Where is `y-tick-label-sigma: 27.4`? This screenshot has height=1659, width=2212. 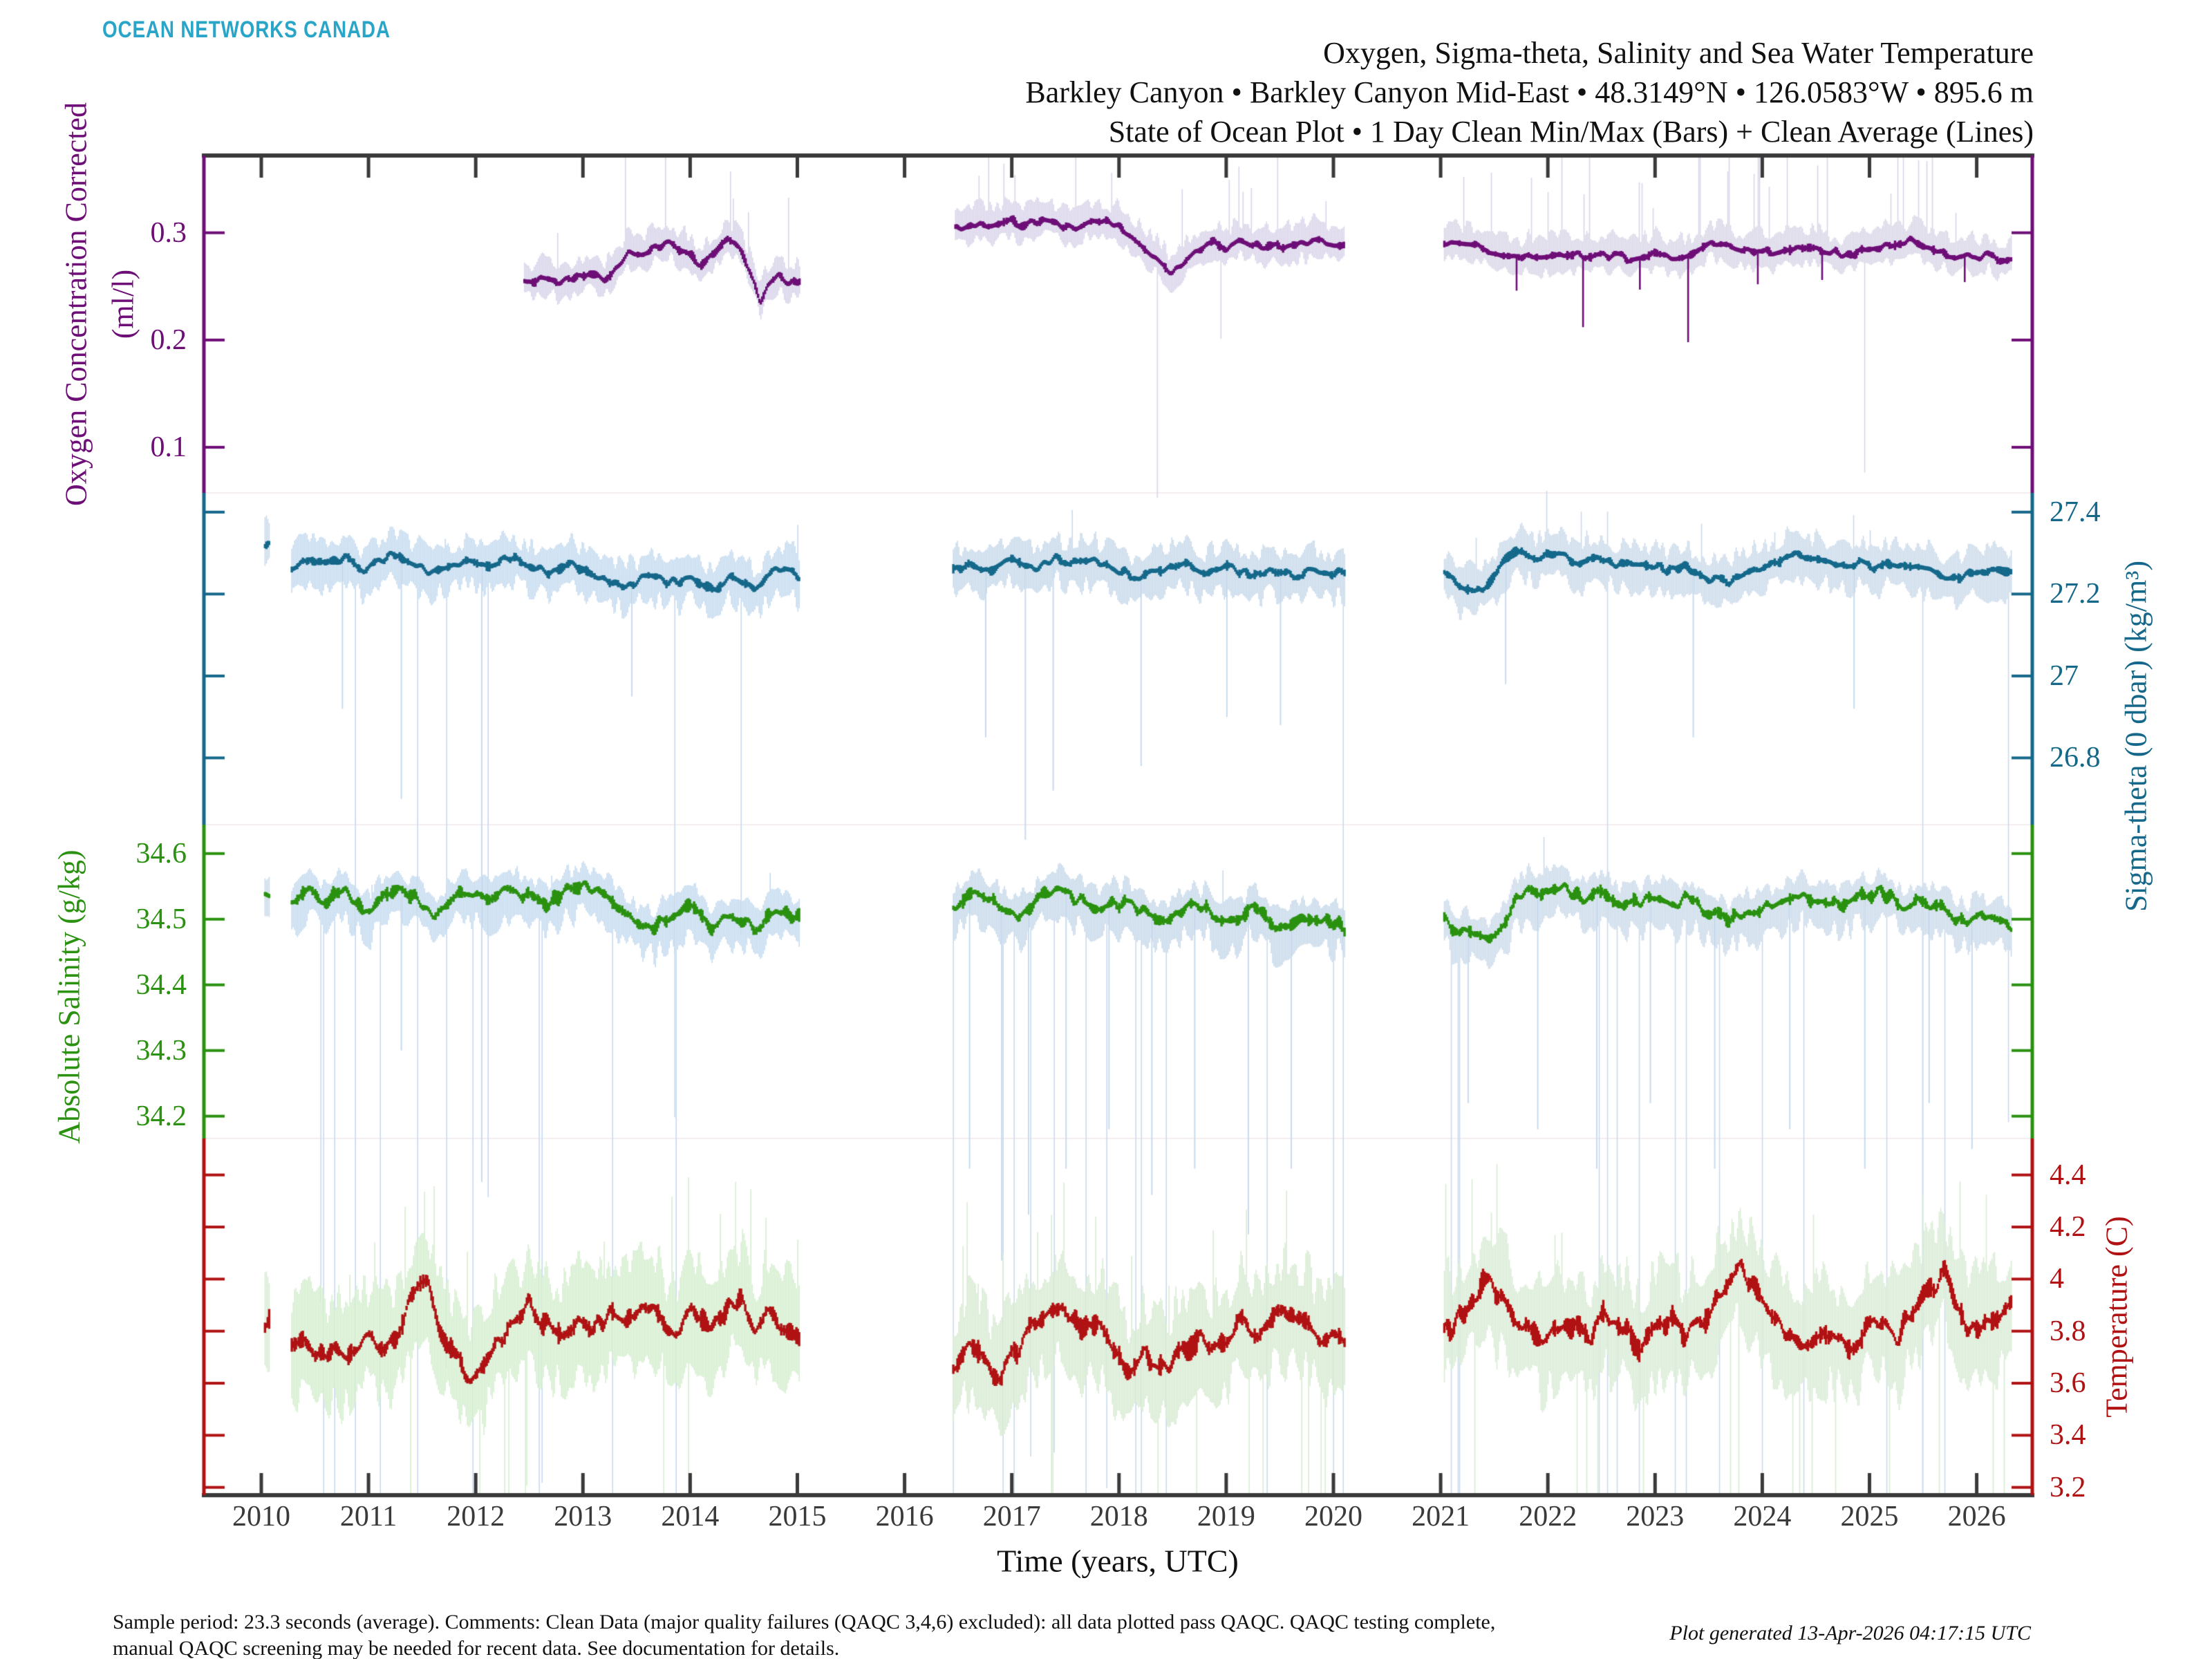
y-tick-label-sigma: 27.4 is located at coordinates (2075, 512).